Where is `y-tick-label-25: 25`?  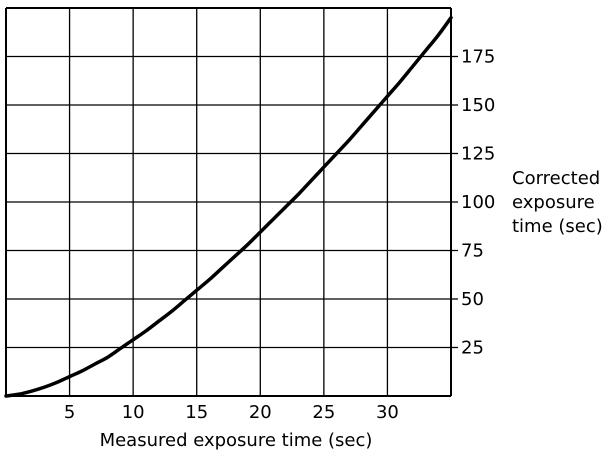
y-tick-label-25: 25 is located at coordinates (472, 348).